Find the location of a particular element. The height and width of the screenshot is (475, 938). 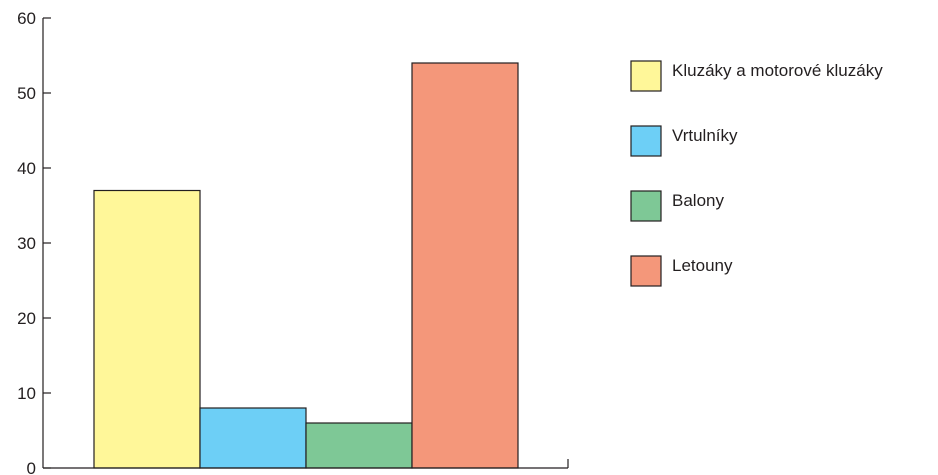

y-tick-label: 20 is located at coordinates (26, 318).